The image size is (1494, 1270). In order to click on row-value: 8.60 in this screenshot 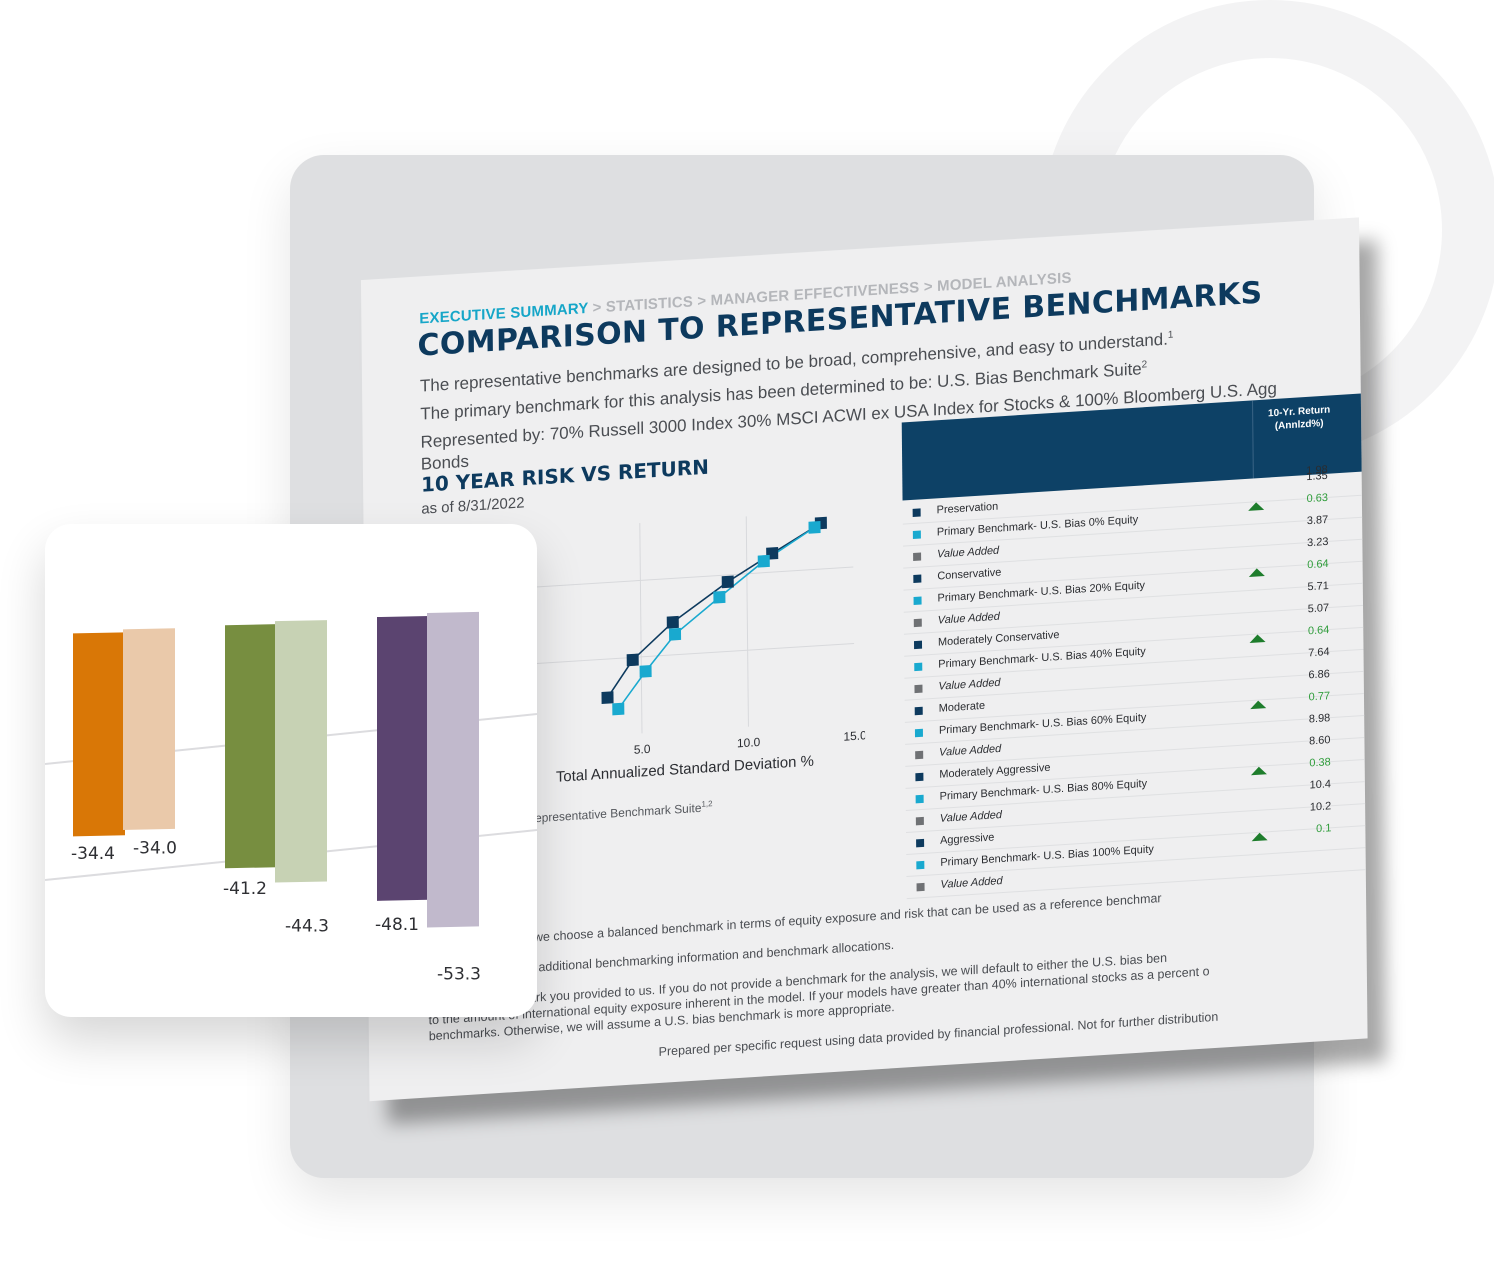, I will do `click(1320, 741)`.